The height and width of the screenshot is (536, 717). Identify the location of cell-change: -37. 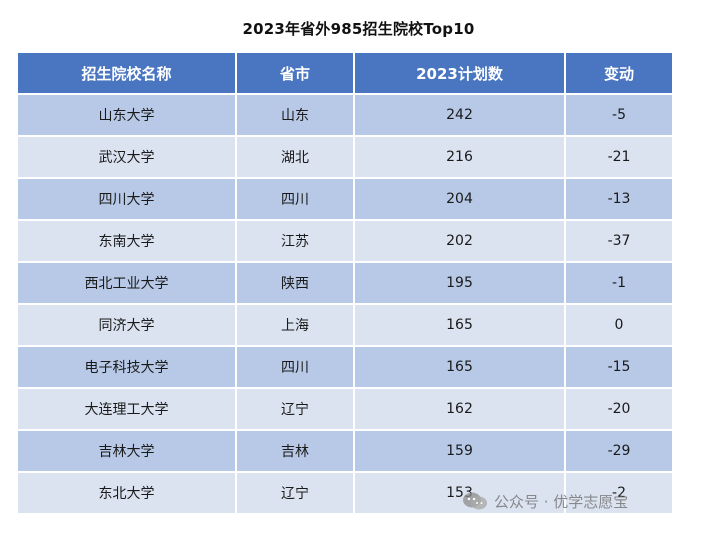
(619, 241).